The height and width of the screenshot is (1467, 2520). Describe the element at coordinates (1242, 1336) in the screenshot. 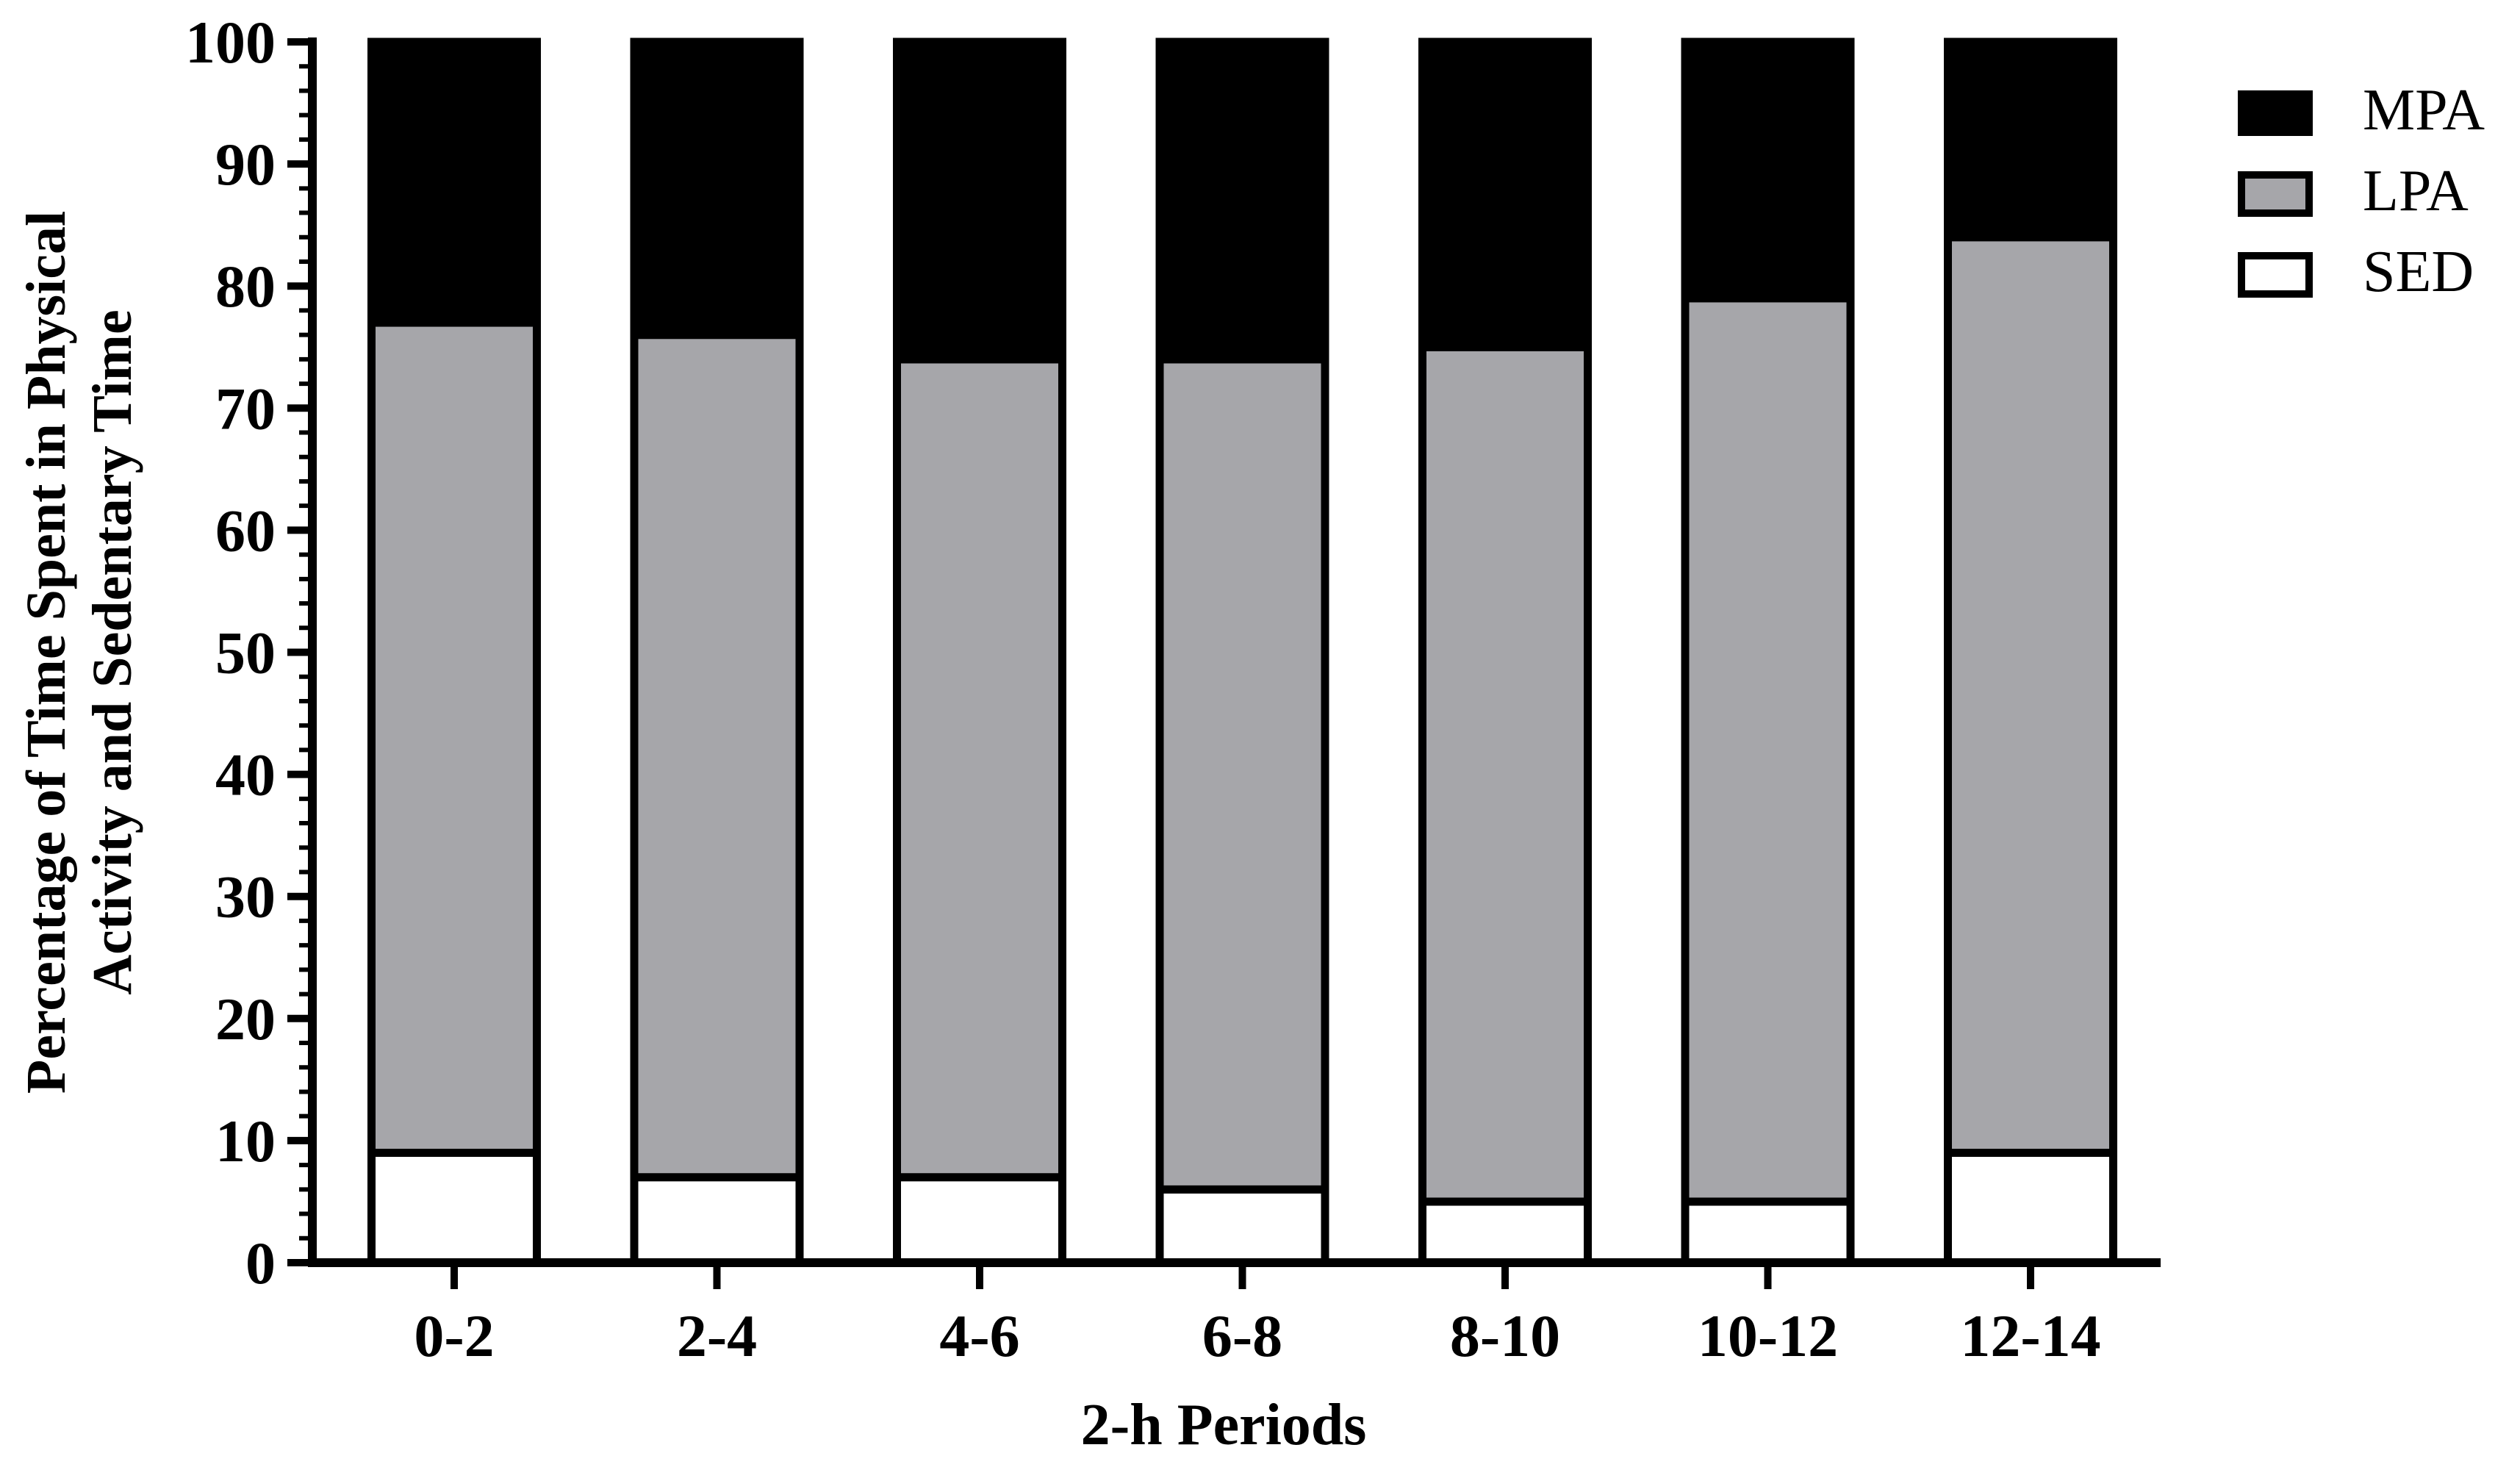

I see `x-tick-label: 6-8` at that location.